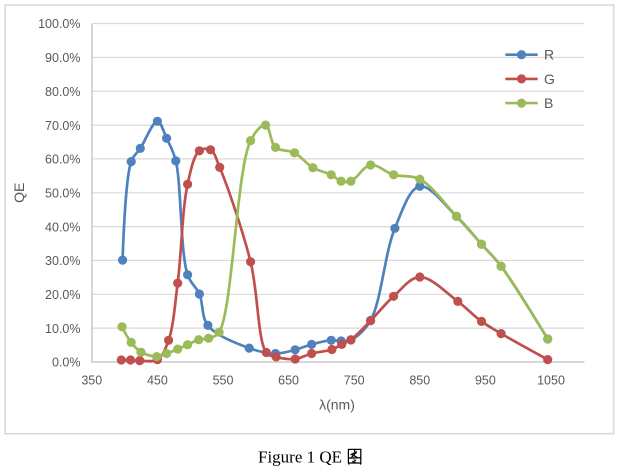 Image resolution: width=622 pixels, height=474 pixels. What do you see at coordinates (91, 381) in the screenshot?
I see `svg-text: 350` at bounding box center [91, 381].